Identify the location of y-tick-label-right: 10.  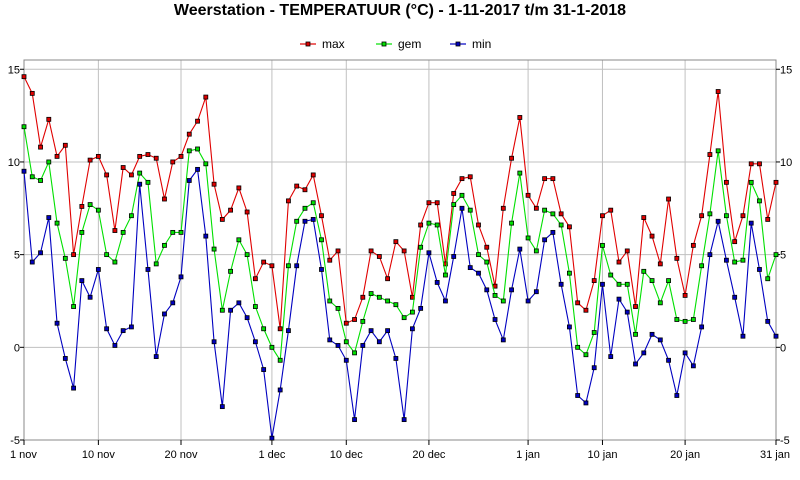
(786, 163).